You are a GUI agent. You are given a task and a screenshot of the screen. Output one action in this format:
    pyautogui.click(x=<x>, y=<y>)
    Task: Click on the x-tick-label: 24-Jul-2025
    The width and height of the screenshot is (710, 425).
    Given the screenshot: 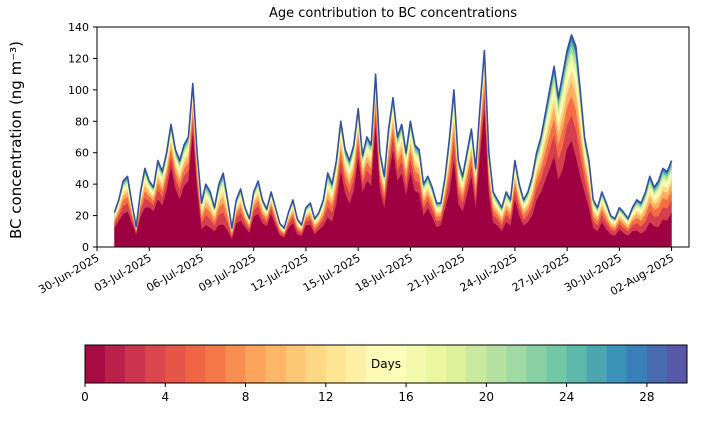 What is the action you would take?
    pyautogui.click(x=489, y=272)
    